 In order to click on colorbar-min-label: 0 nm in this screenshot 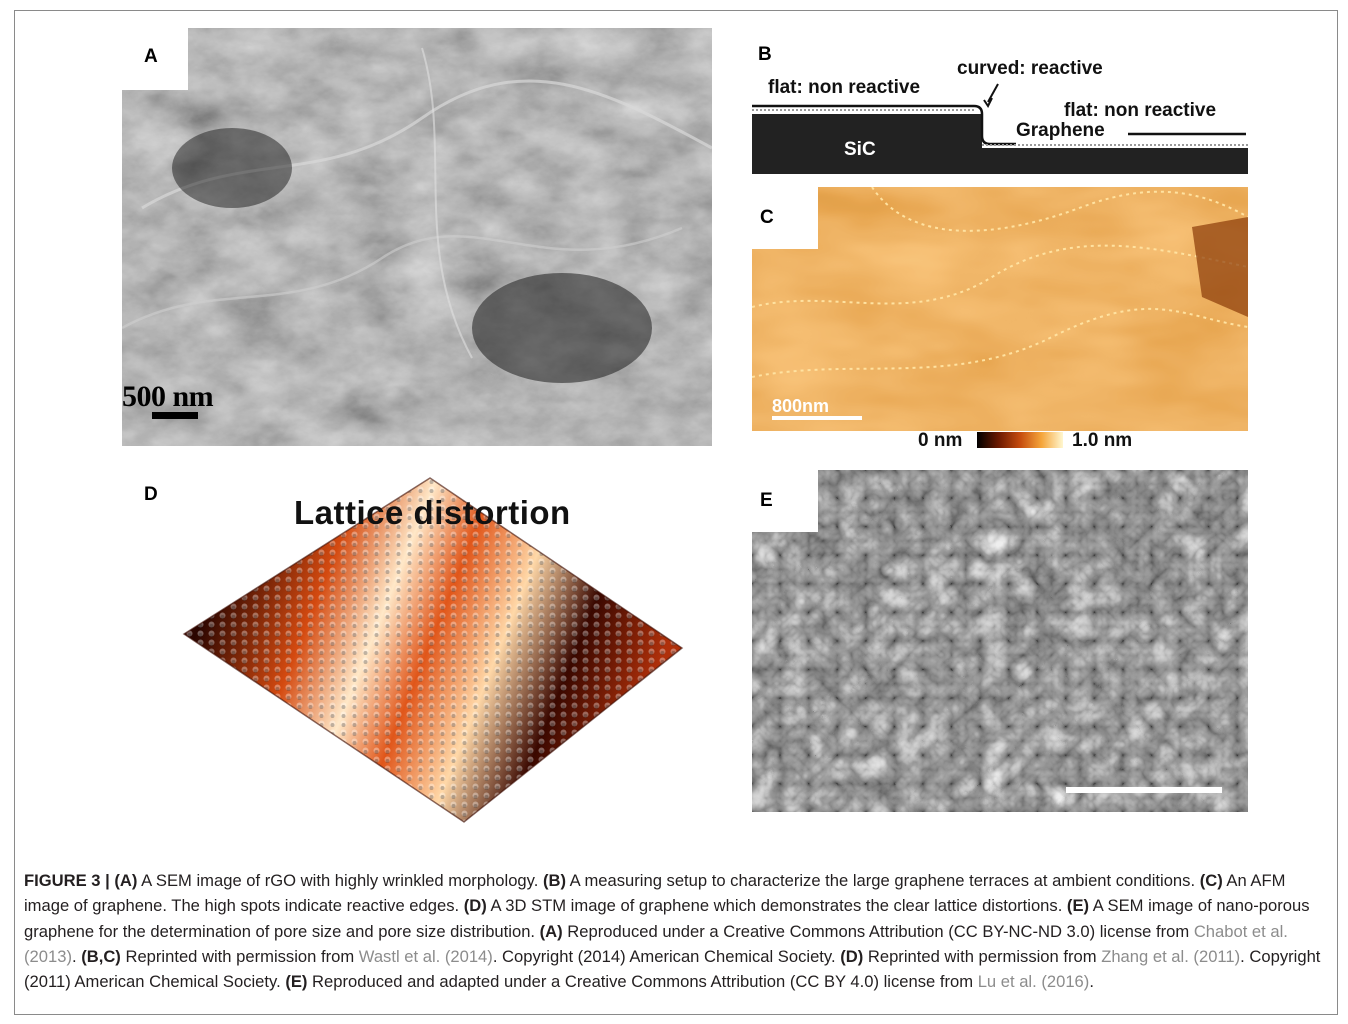, I will do `click(940, 440)`.